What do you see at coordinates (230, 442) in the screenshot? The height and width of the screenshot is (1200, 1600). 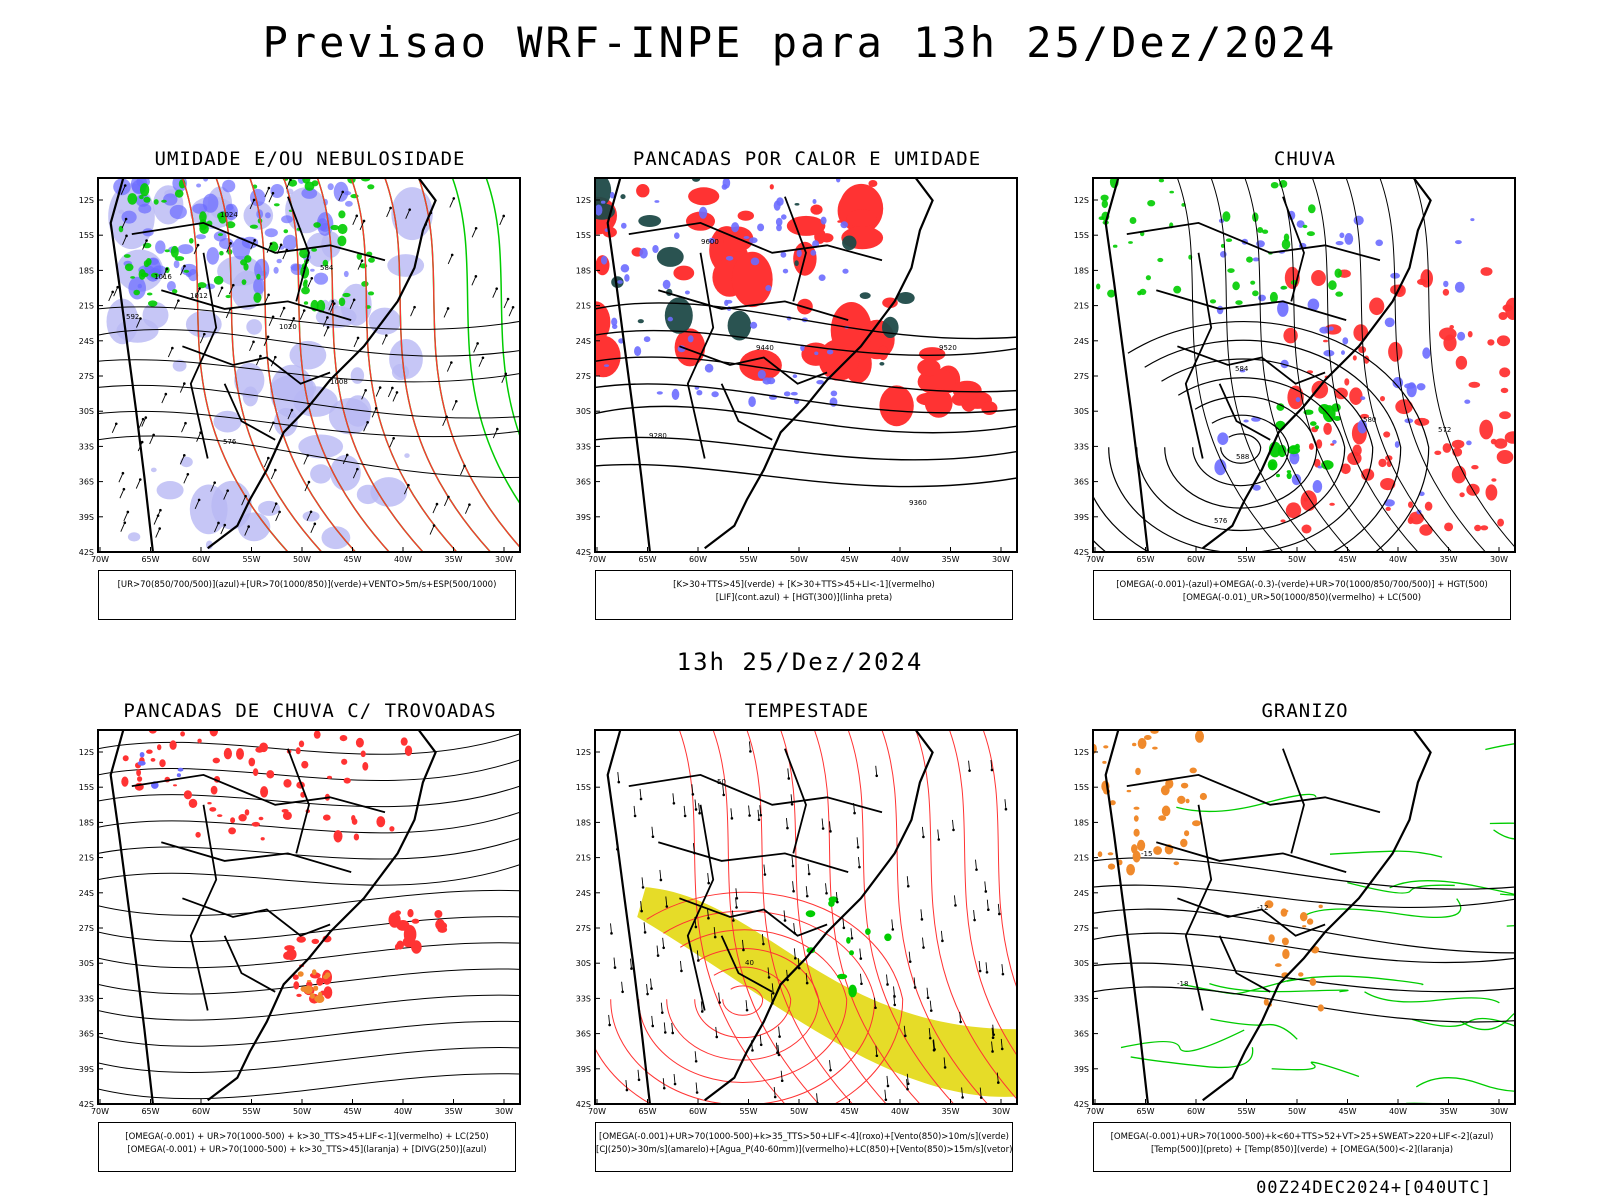 I see `contour-label: 576` at bounding box center [230, 442].